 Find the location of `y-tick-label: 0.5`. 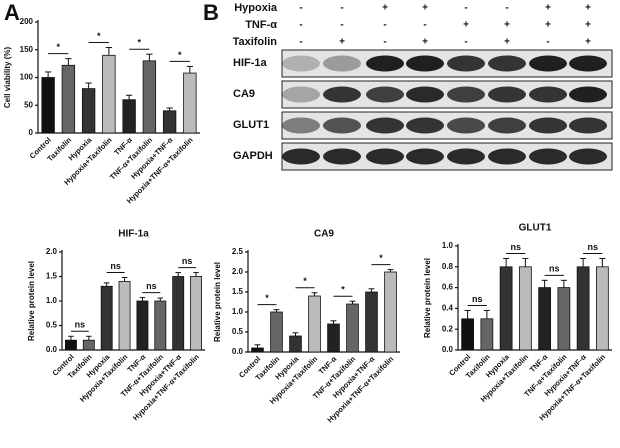

y-tick-label: 0.5 is located at coordinates (238, 331).